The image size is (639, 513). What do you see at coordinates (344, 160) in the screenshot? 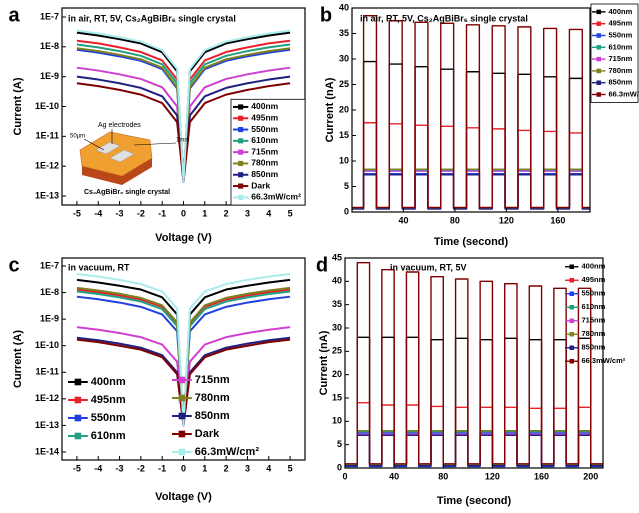
I see `y-tick-label: 10` at bounding box center [344, 160].